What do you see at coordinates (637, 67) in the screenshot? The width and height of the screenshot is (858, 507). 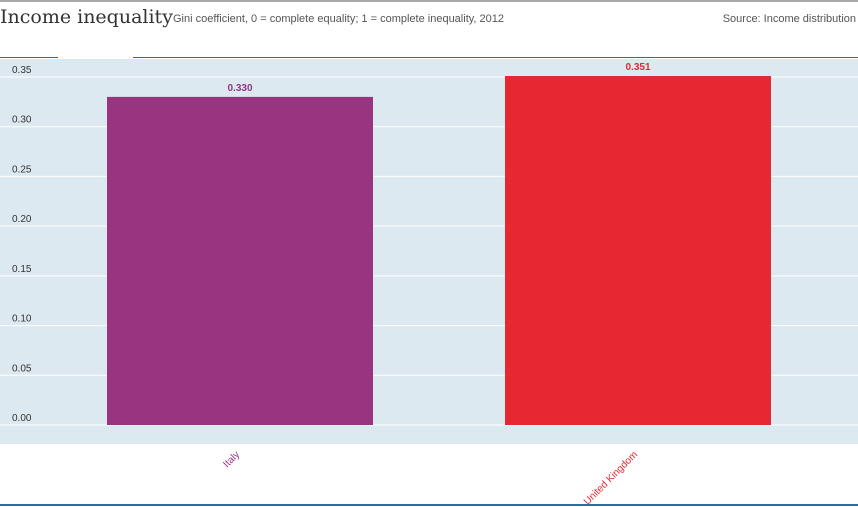 I see `data-label: 0.351` at bounding box center [637, 67].